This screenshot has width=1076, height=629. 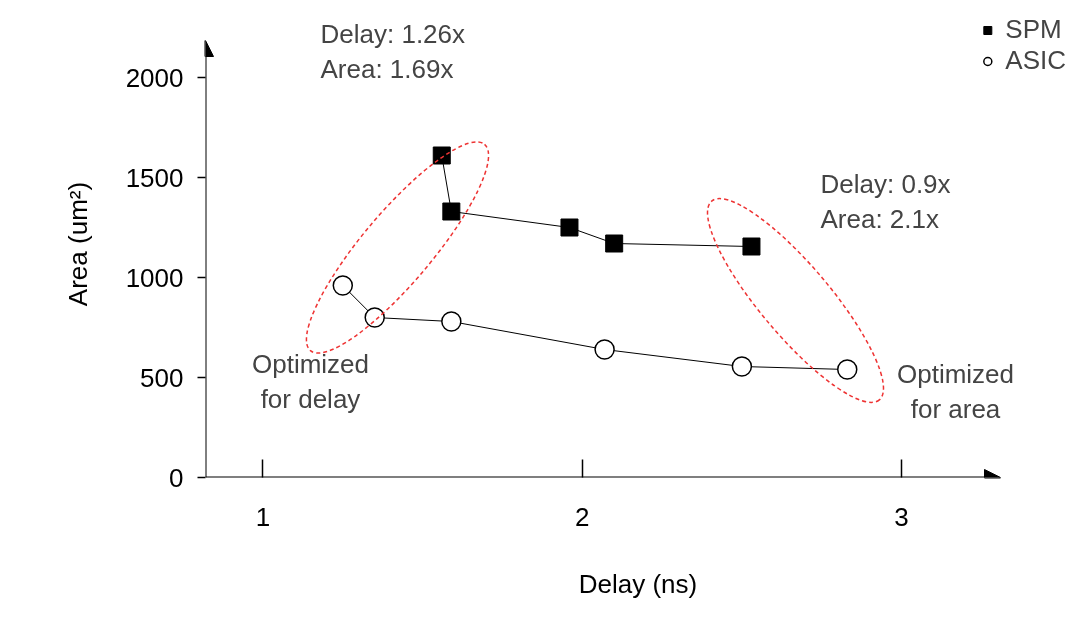 I want to click on annotation: Delay: 1.26x Area: 1.69x, so click(x=393, y=51).